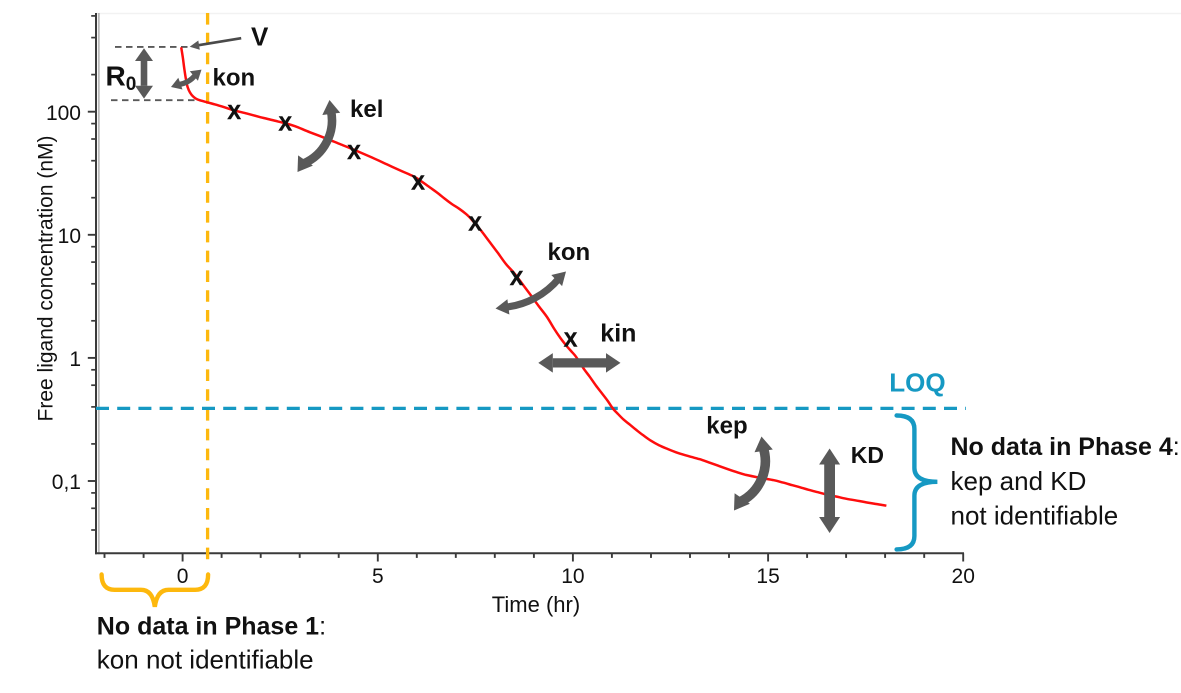 Image resolution: width=1181 pixels, height=693 pixels. I want to click on svg-text: No data in Phase 4:, so click(1065, 447).